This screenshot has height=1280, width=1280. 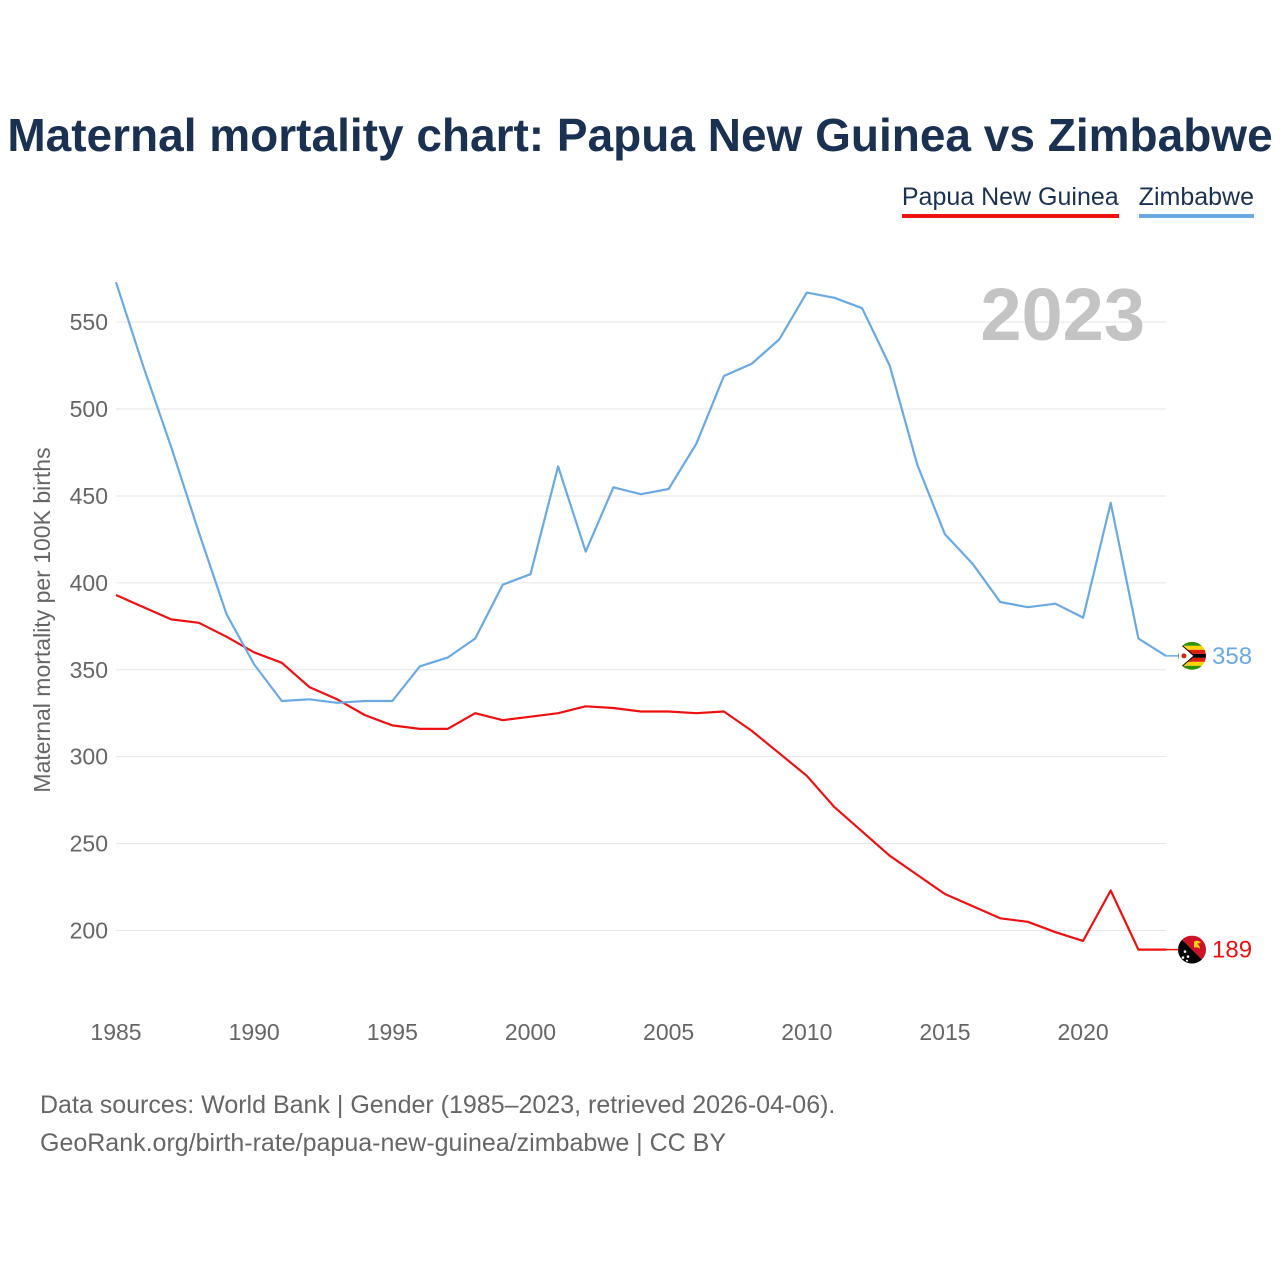 I want to click on x-tick-label: 1995, so click(x=392, y=1032).